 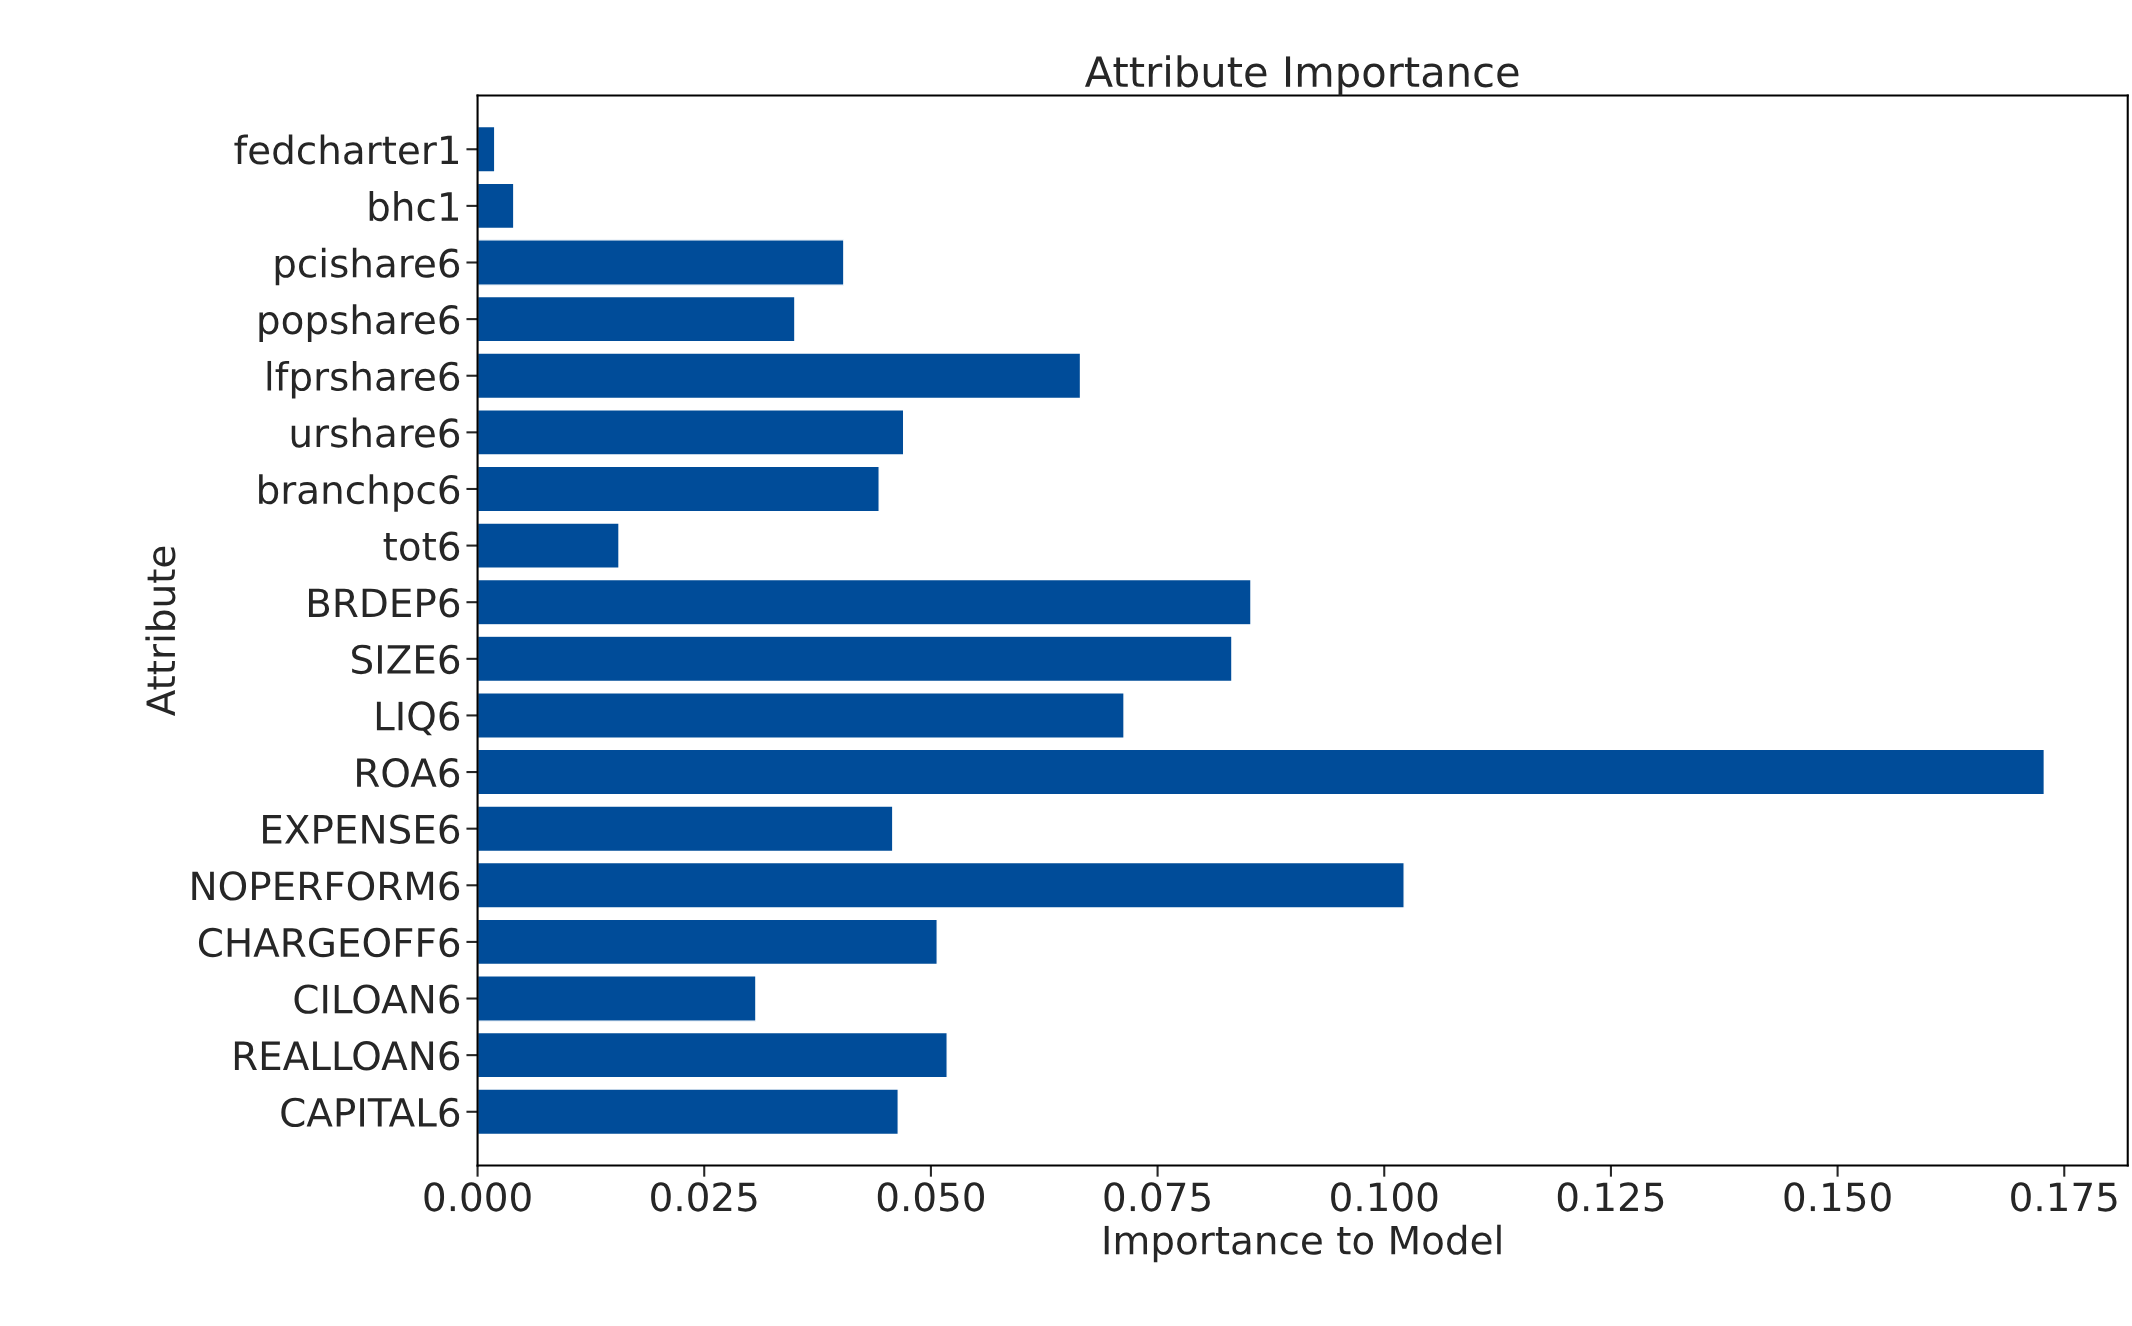 What do you see at coordinates (361, 829) in the screenshot?
I see `y-tick-label: EXPENSE6` at bounding box center [361, 829].